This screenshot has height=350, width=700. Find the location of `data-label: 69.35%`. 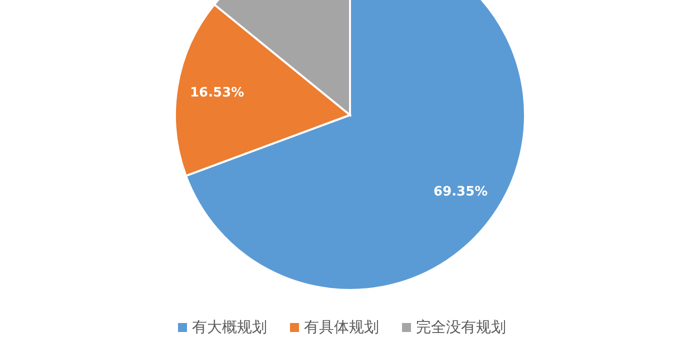

data-label: 69.35% is located at coordinates (461, 192).